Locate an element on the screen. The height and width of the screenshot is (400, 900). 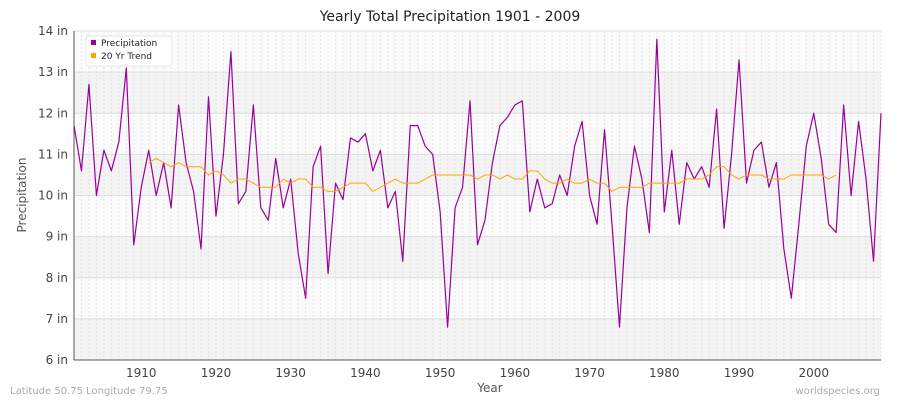
y-tick-label: 10 in is located at coordinates (53, 196).